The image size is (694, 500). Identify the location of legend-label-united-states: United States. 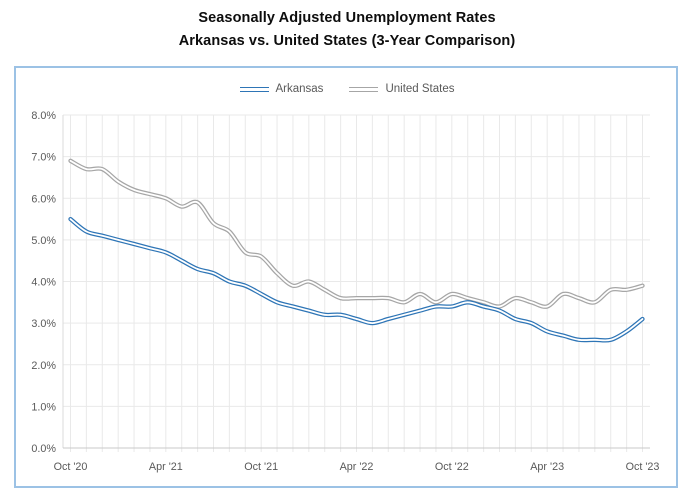
(420, 89).